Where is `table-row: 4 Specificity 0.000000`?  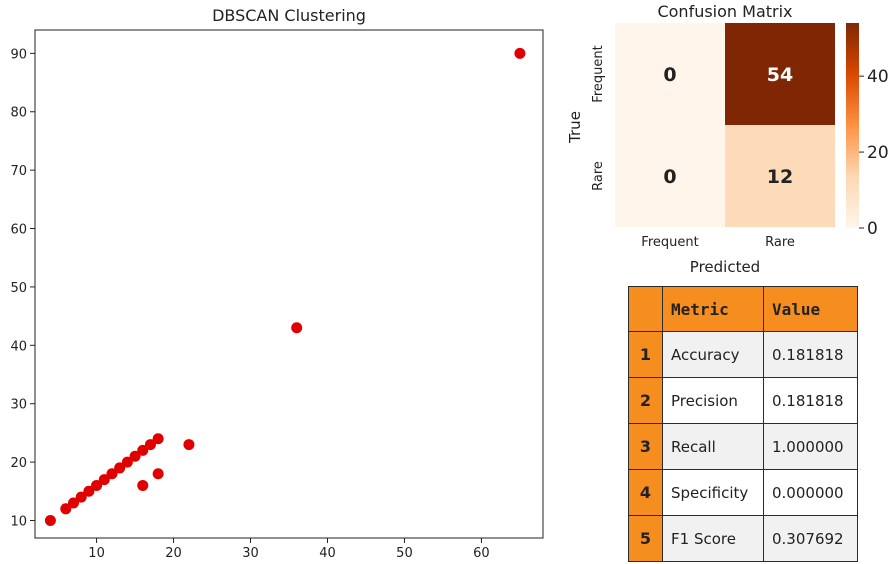 table-row: 4 Specificity 0.000000 is located at coordinates (743, 492).